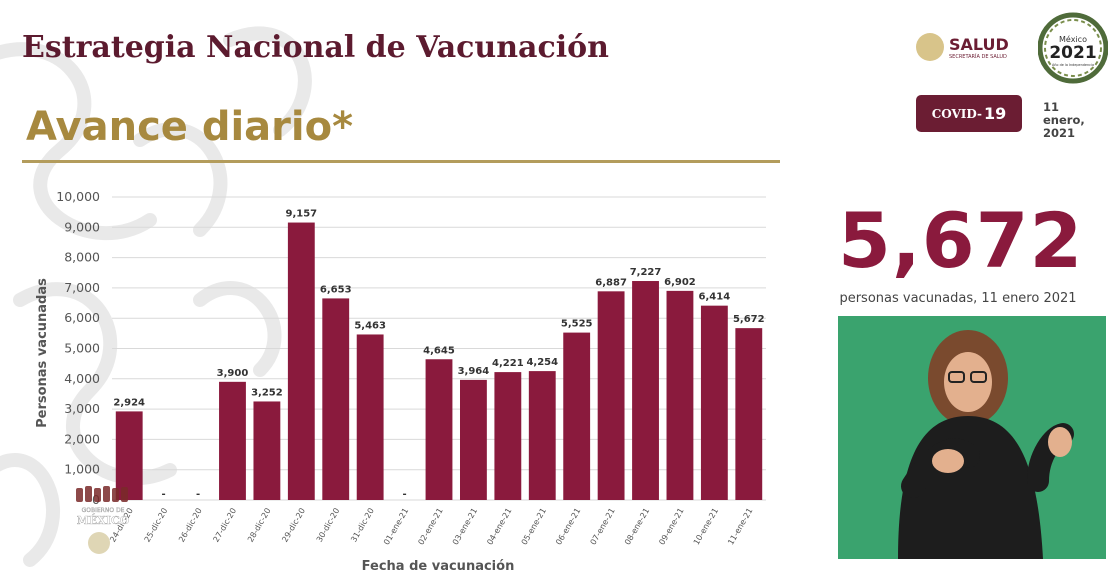 The width and height of the screenshot is (1114, 579). What do you see at coordinates (958, 298) in the screenshot?
I see `summary-caption: personas vacunadas, 11 enero 2021` at bounding box center [958, 298].